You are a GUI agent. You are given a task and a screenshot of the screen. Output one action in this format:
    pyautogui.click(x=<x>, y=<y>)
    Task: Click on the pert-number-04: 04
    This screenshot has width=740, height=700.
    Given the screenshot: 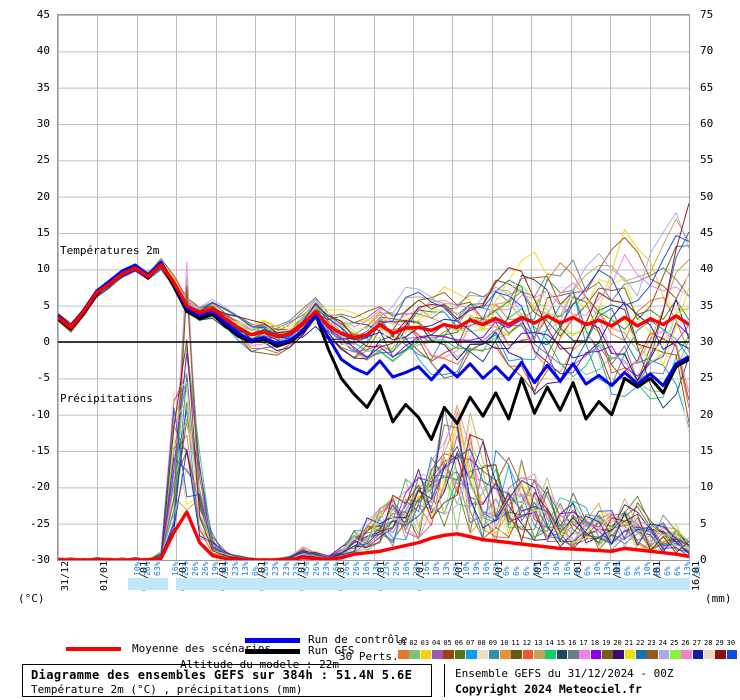 What is the action you would take?
    pyautogui.click(x=436, y=643)
    